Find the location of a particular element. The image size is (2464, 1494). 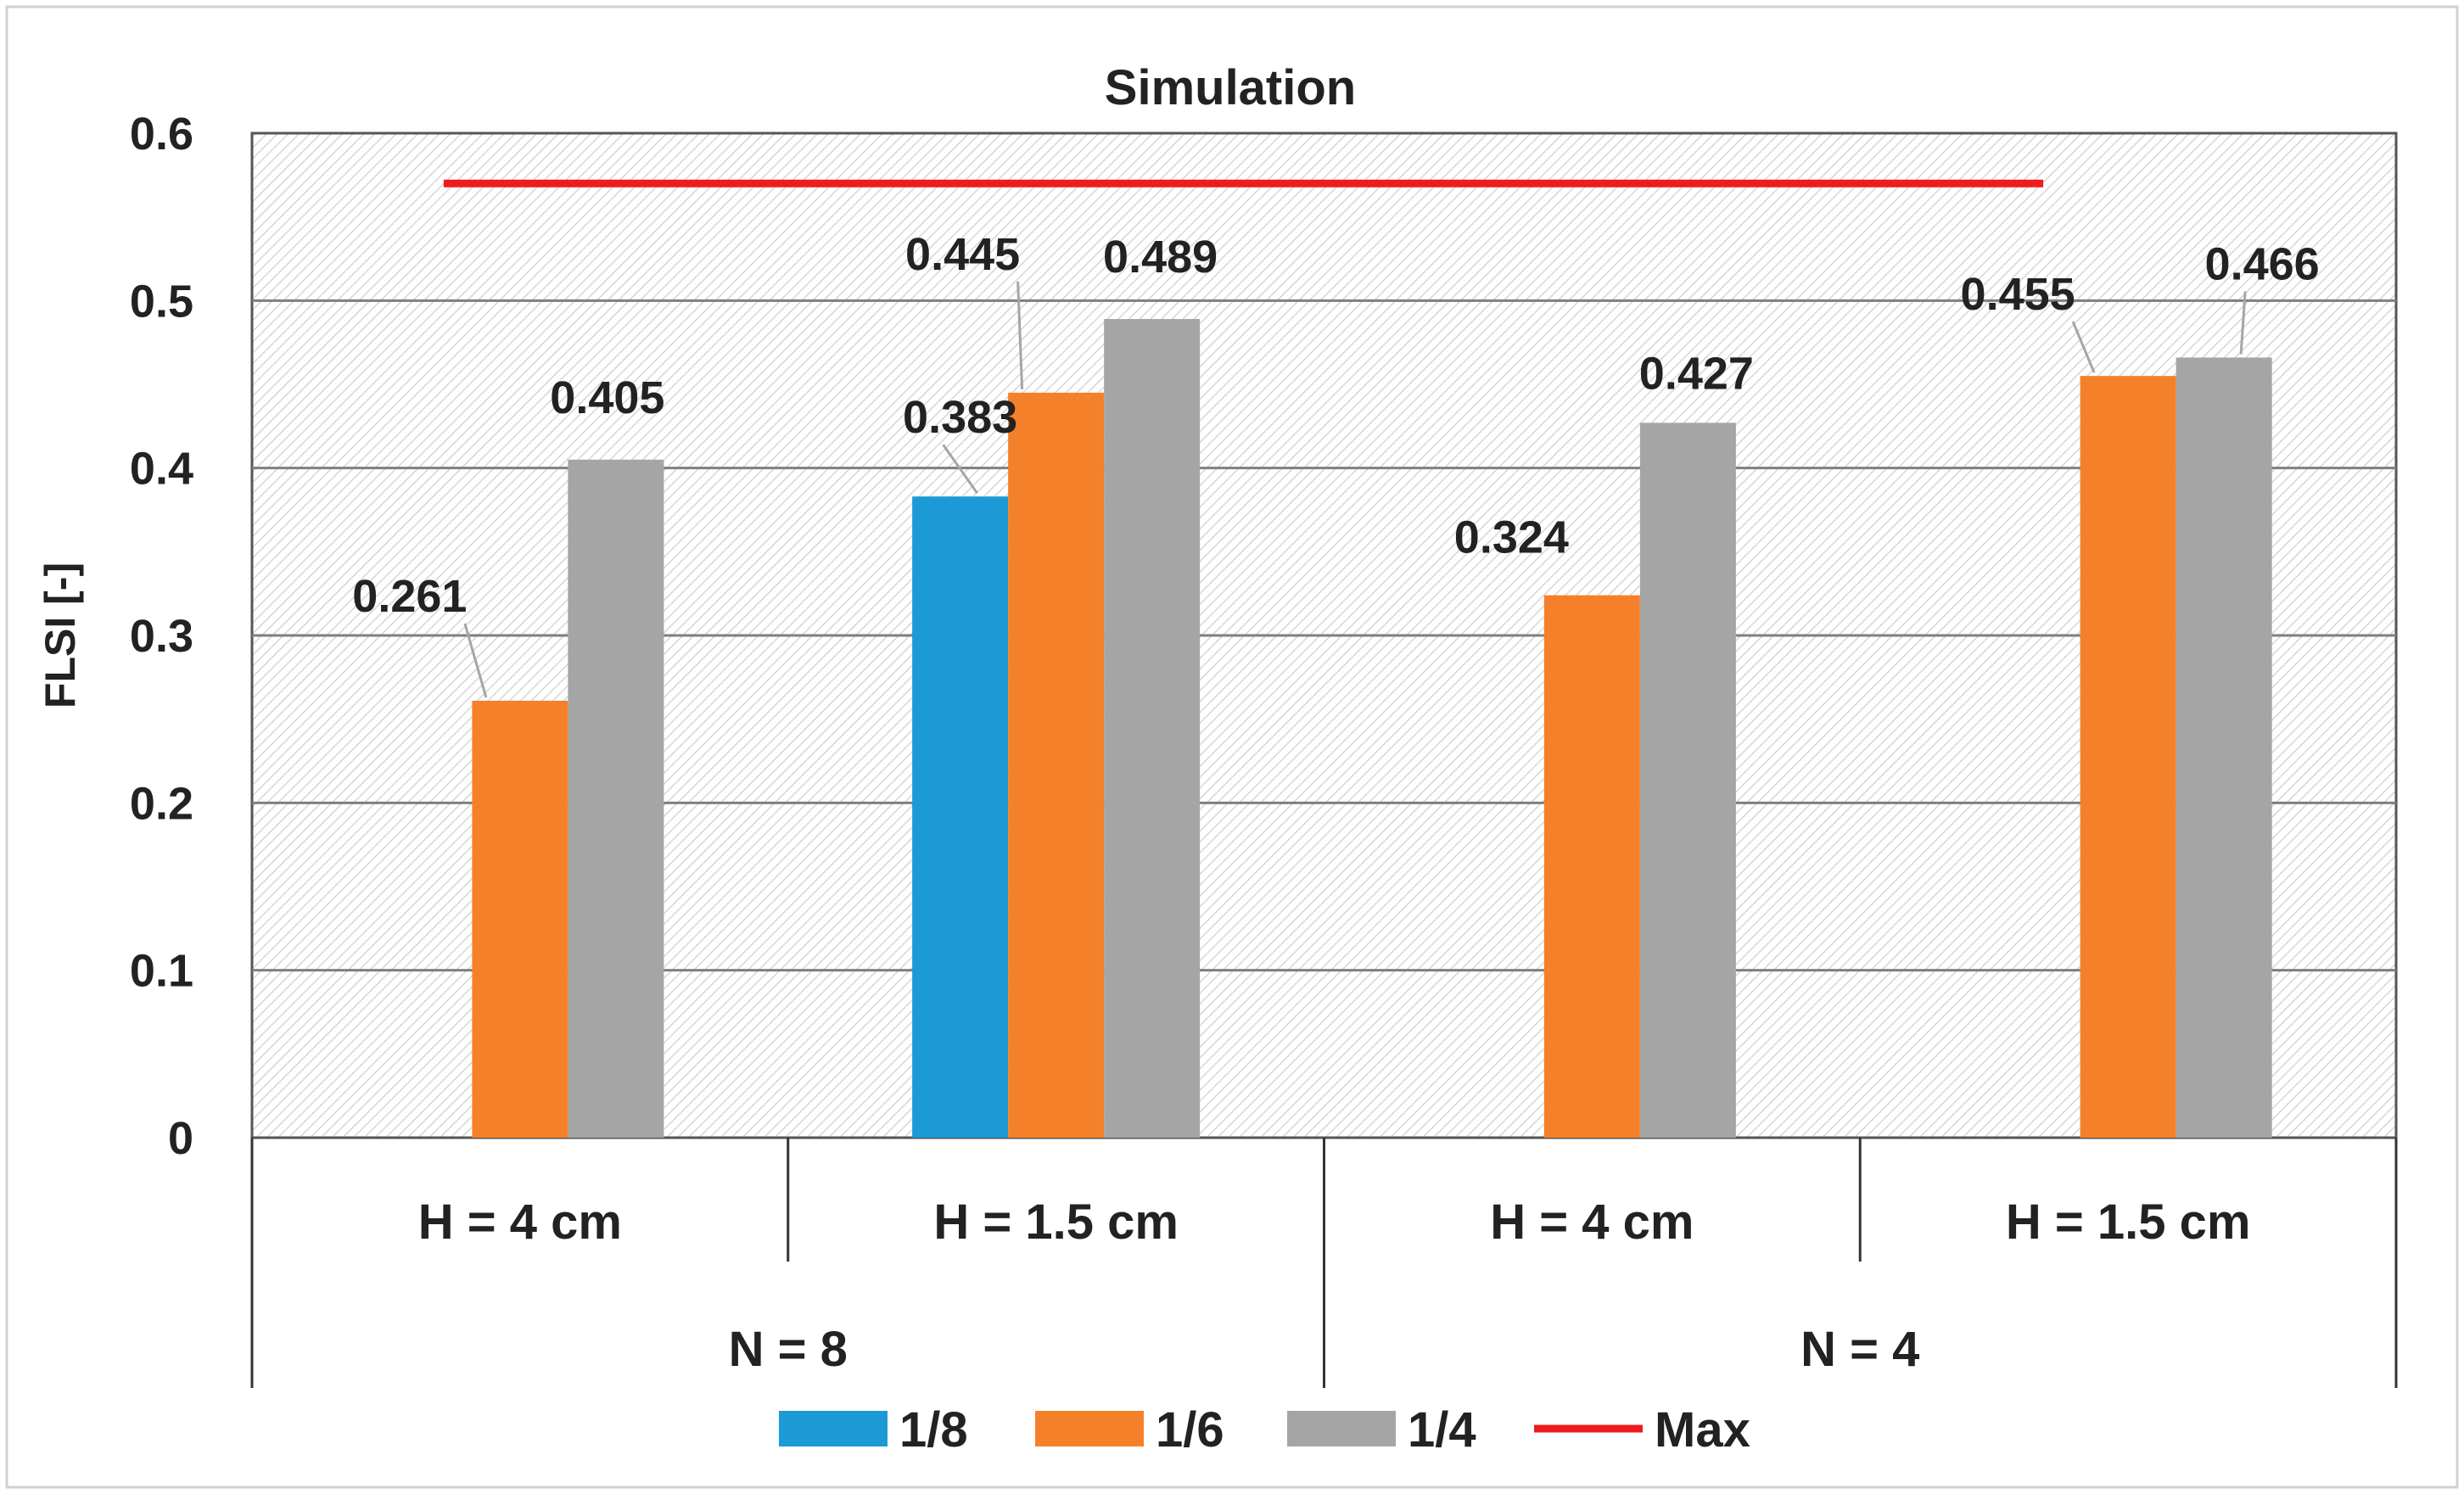

data-label: 0.427 is located at coordinates (1697, 373).